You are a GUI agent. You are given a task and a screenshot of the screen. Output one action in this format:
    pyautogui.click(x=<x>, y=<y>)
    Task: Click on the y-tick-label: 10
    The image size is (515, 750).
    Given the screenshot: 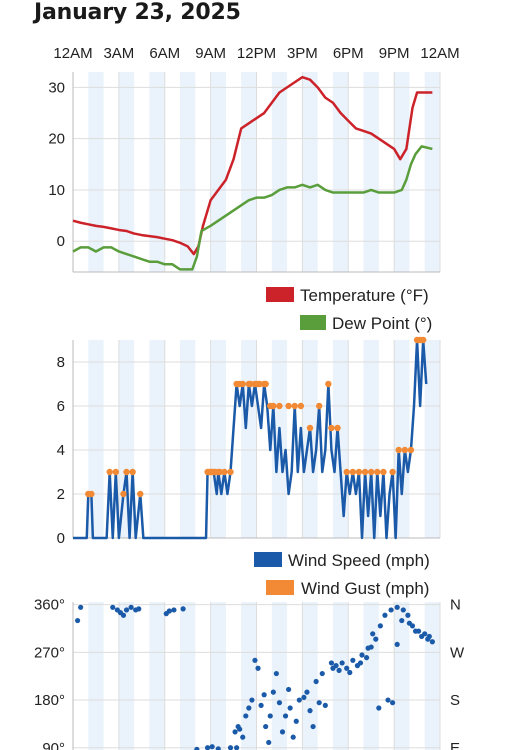 What is the action you would take?
    pyautogui.click(x=56, y=190)
    